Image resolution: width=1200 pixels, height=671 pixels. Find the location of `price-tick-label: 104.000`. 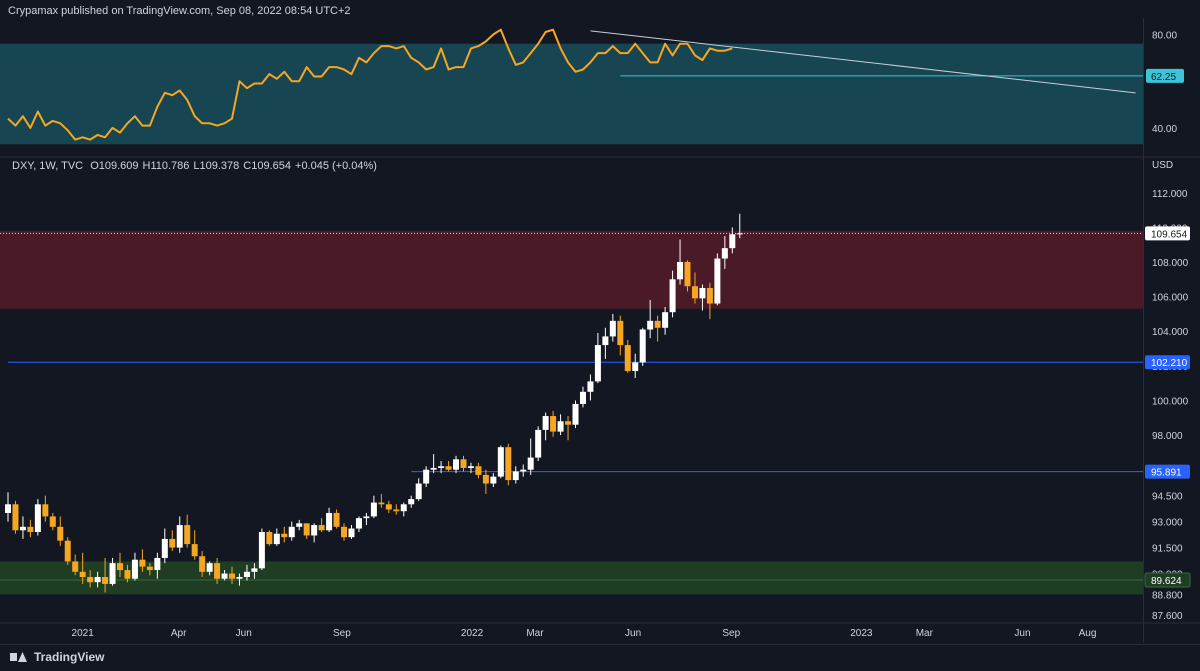

price-tick-label: 104.000 is located at coordinates (1170, 332).